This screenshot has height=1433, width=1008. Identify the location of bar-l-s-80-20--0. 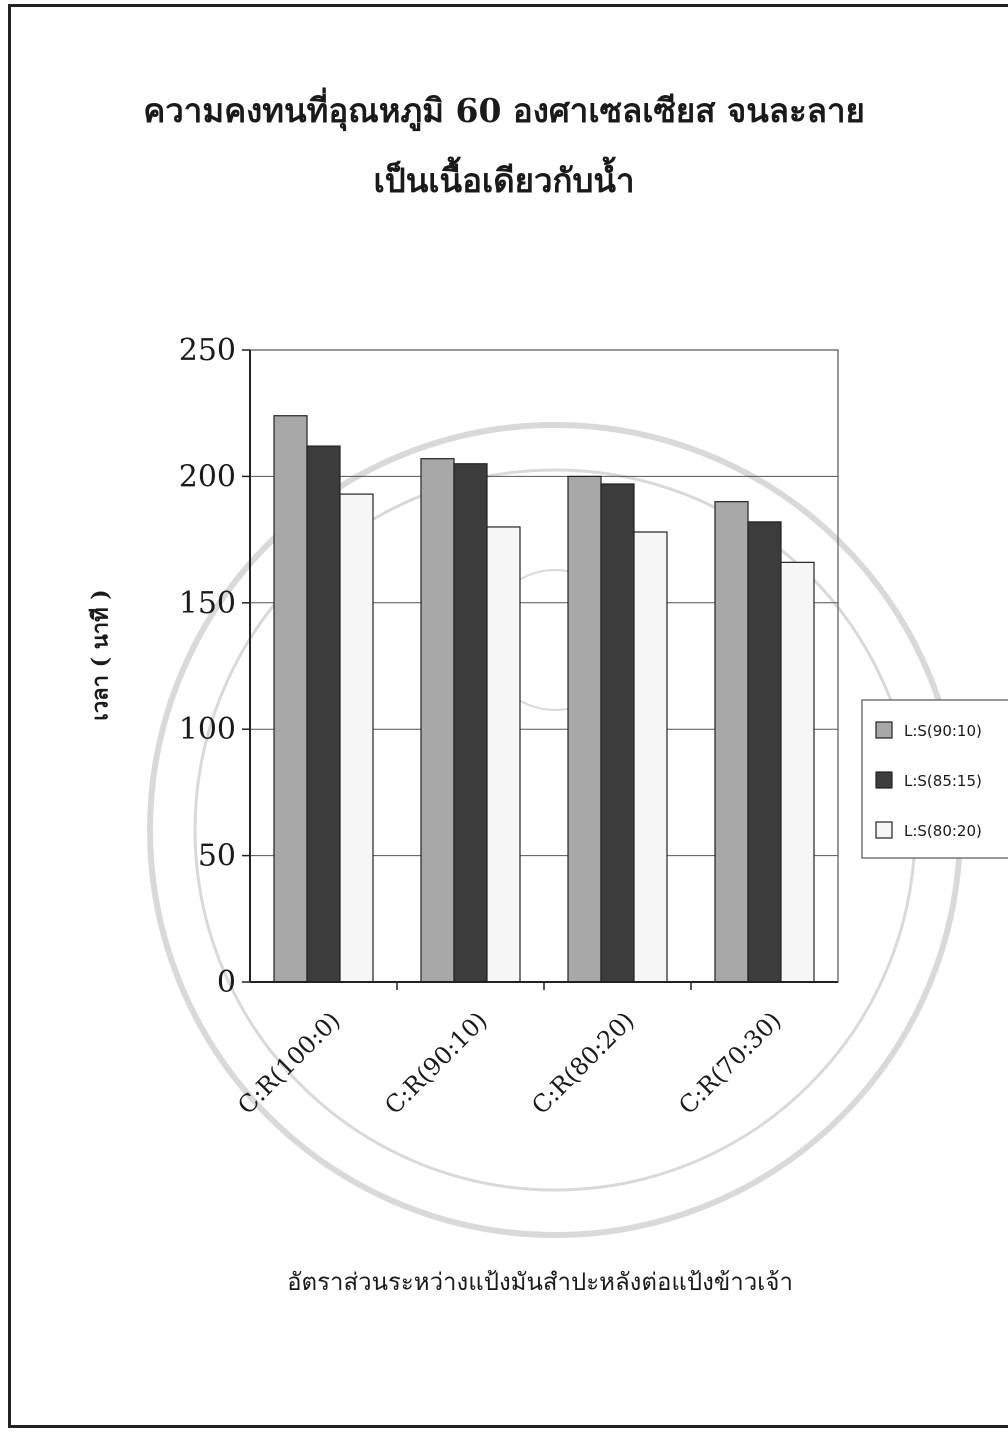
(356, 738).